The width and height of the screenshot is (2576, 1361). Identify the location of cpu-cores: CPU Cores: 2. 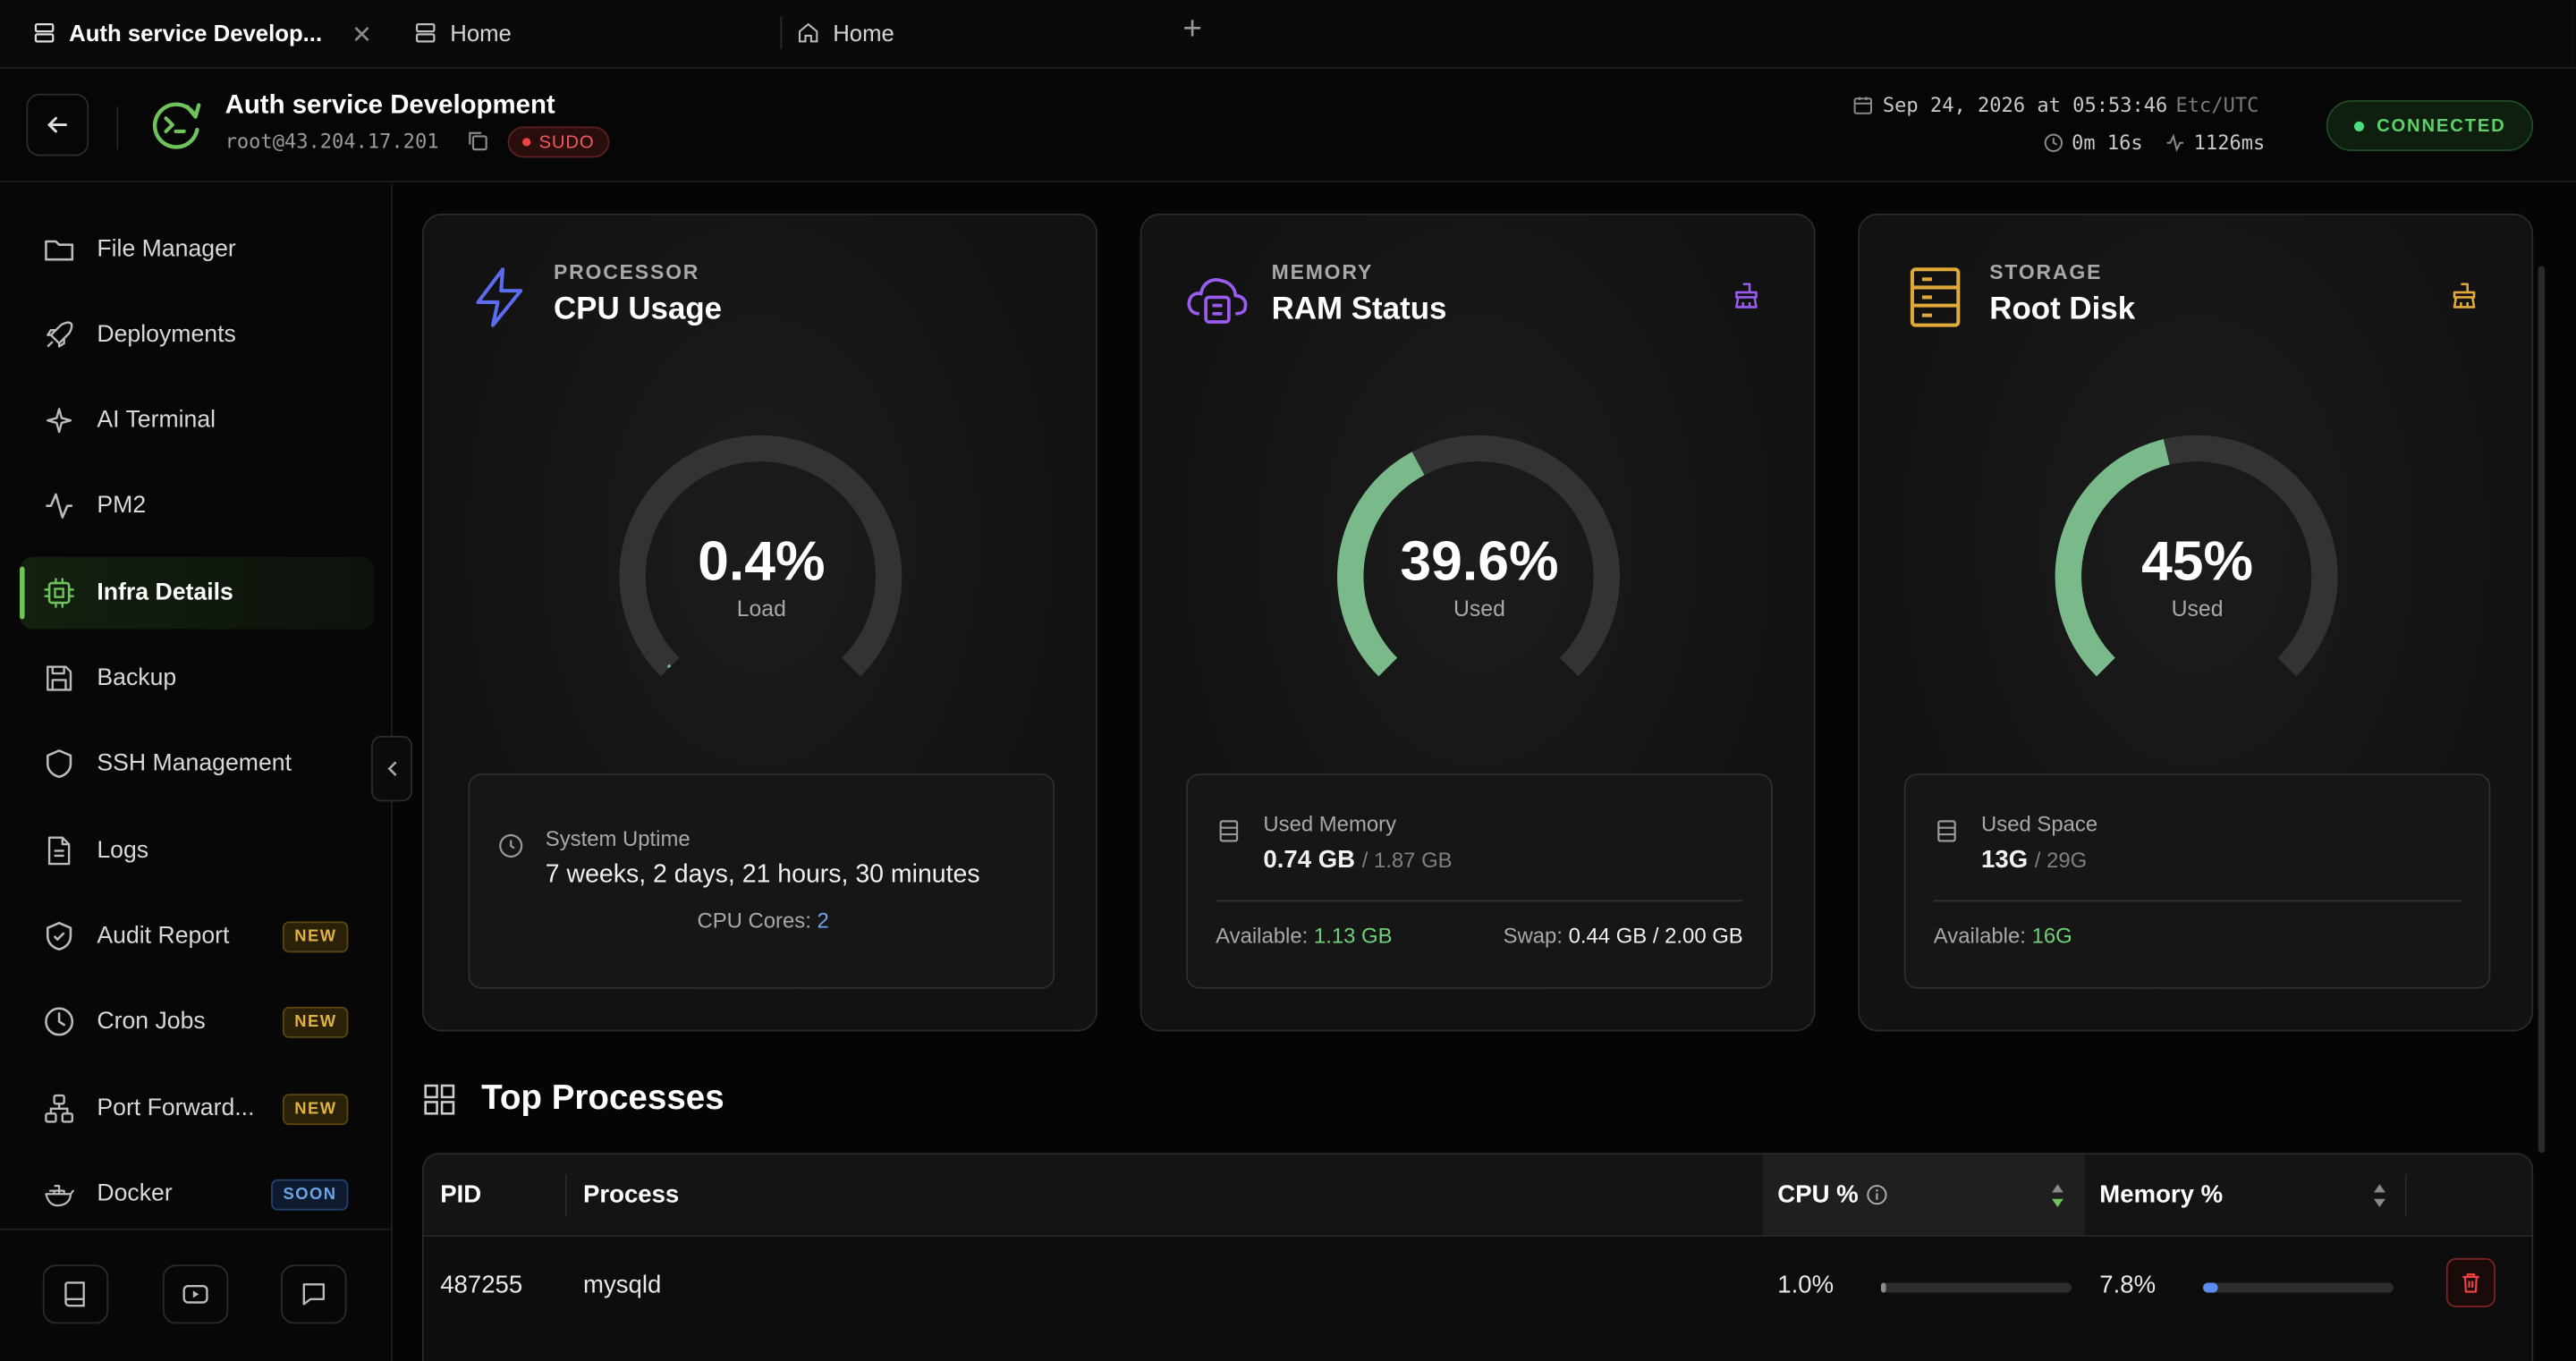
(763, 921).